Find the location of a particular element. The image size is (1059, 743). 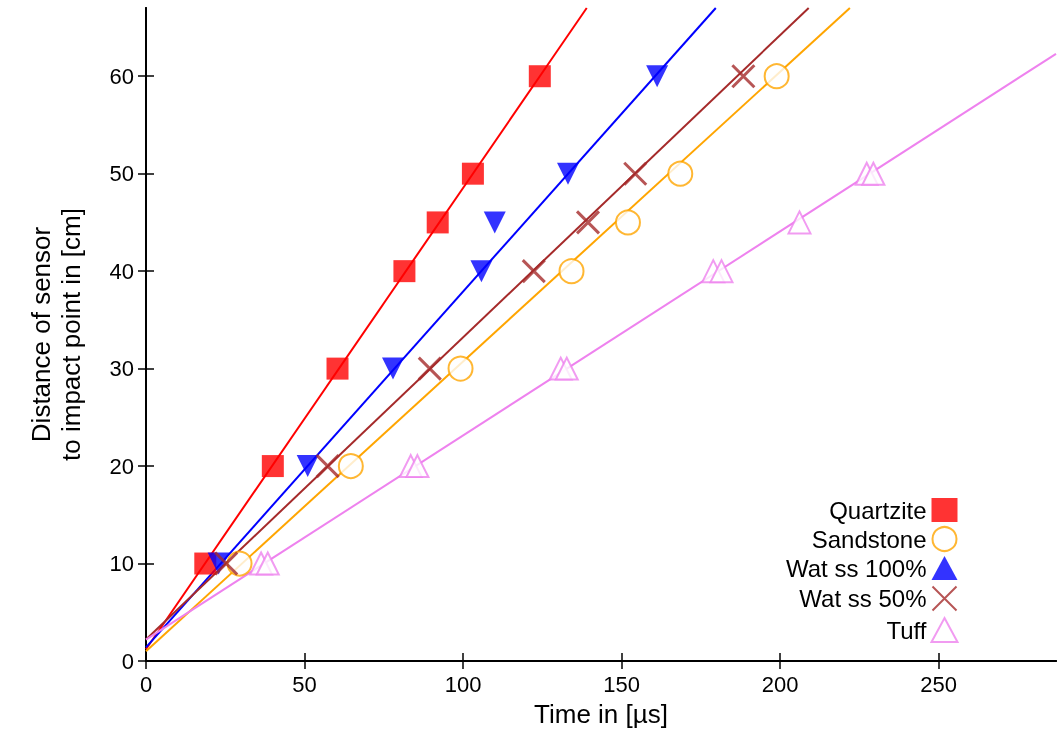

y-tick-label: 40 is located at coordinates (121, 271).